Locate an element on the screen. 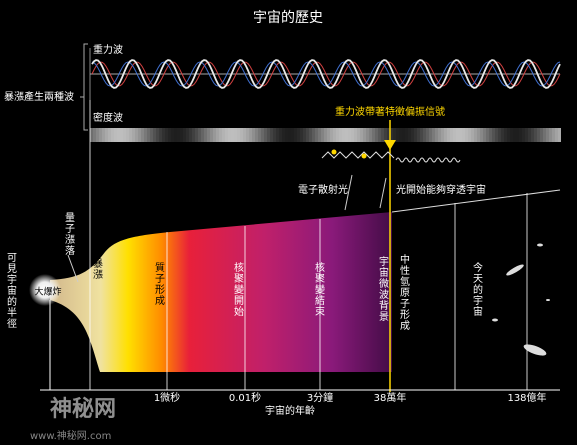 The width and height of the screenshot is (577, 445). big-bang is located at coordinates (45, 290).